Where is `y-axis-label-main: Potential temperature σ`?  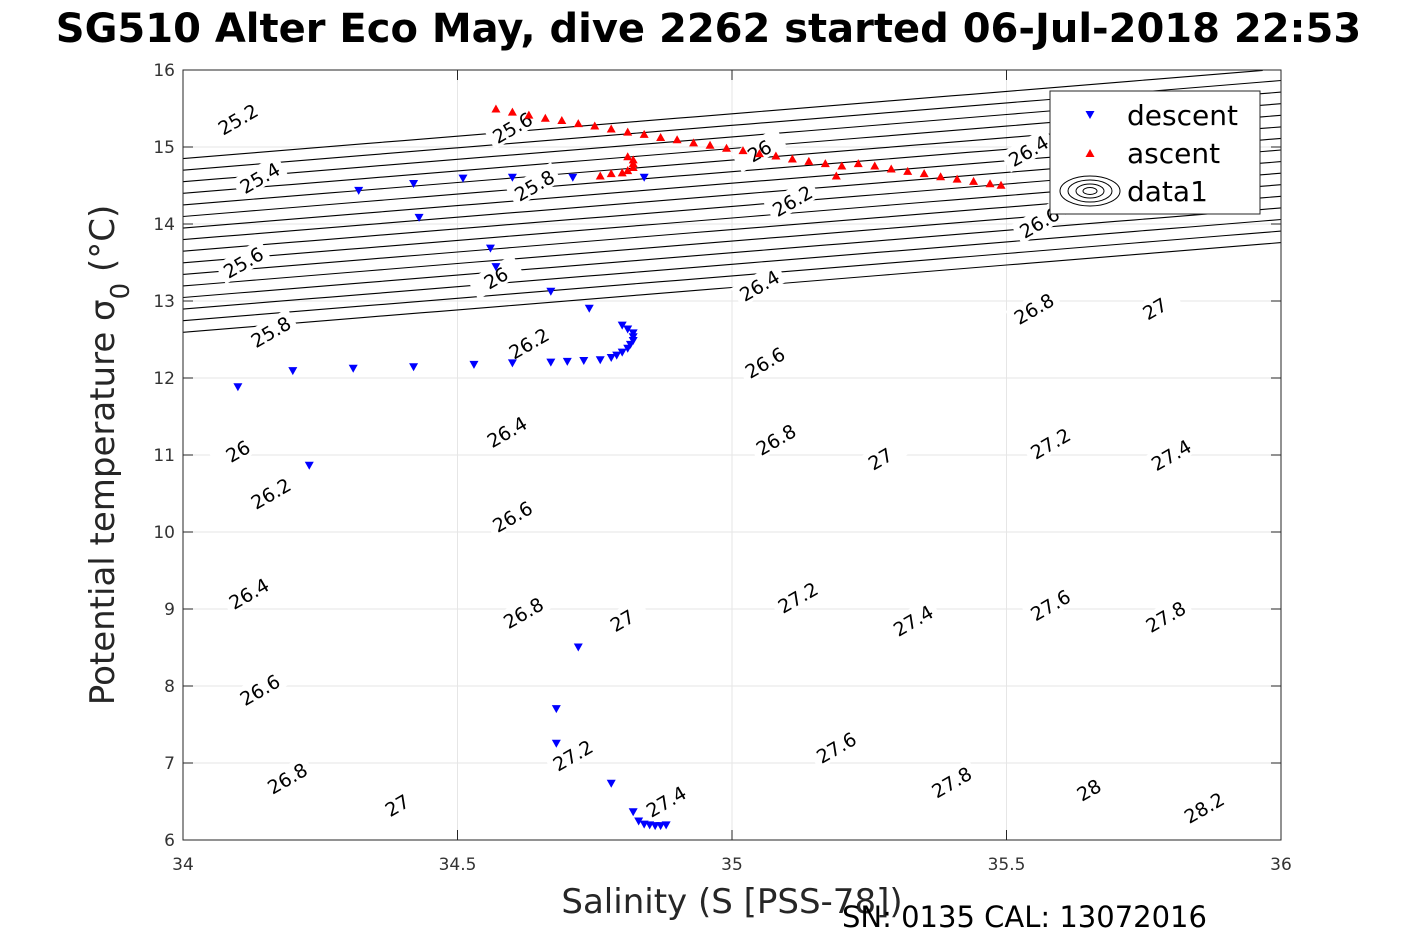 y-axis-label-main: Potential temperature σ is located at coordinates (103, 502).